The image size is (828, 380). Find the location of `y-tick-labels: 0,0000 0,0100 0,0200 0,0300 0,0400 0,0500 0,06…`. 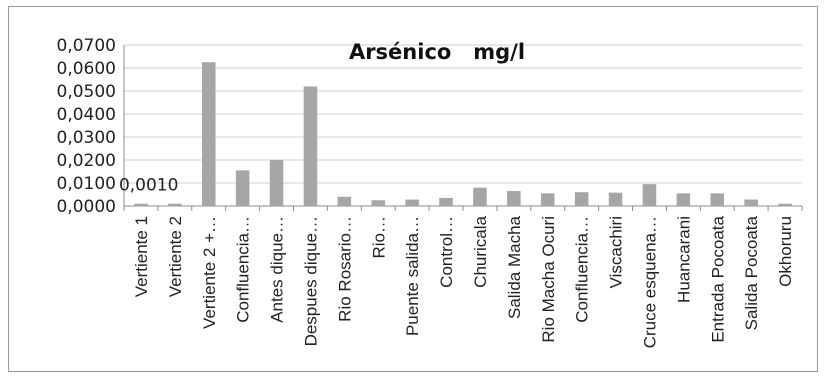

y-tick-labels: 0,0000 0,0100 0,0200 0,0300 0,0400 0,0500 0,06… is located at coordinates (86, 126).